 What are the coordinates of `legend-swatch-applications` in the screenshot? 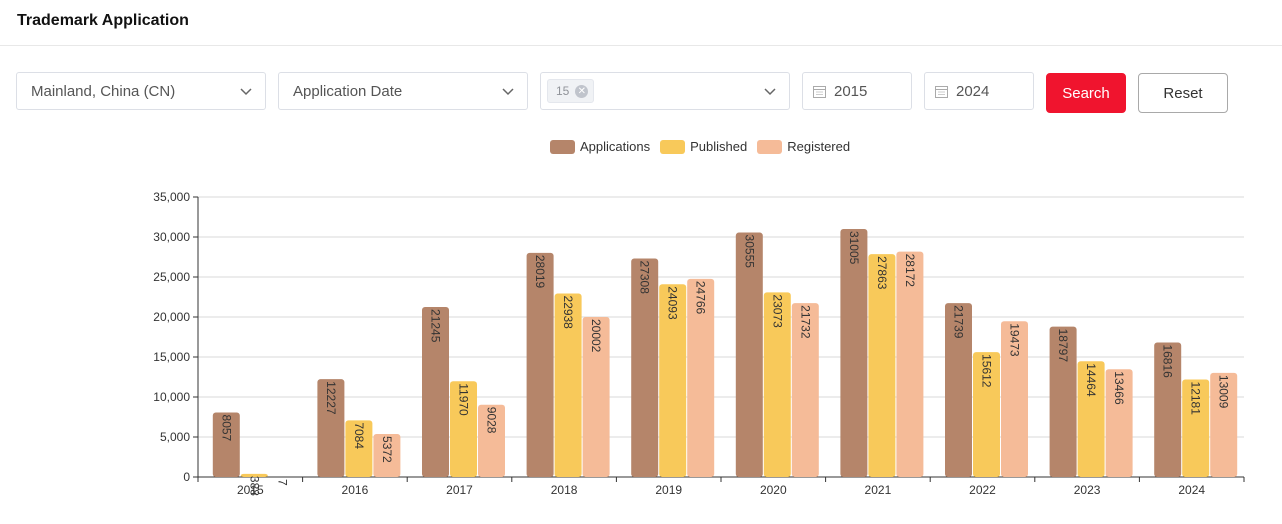 It's located at (562, 146).